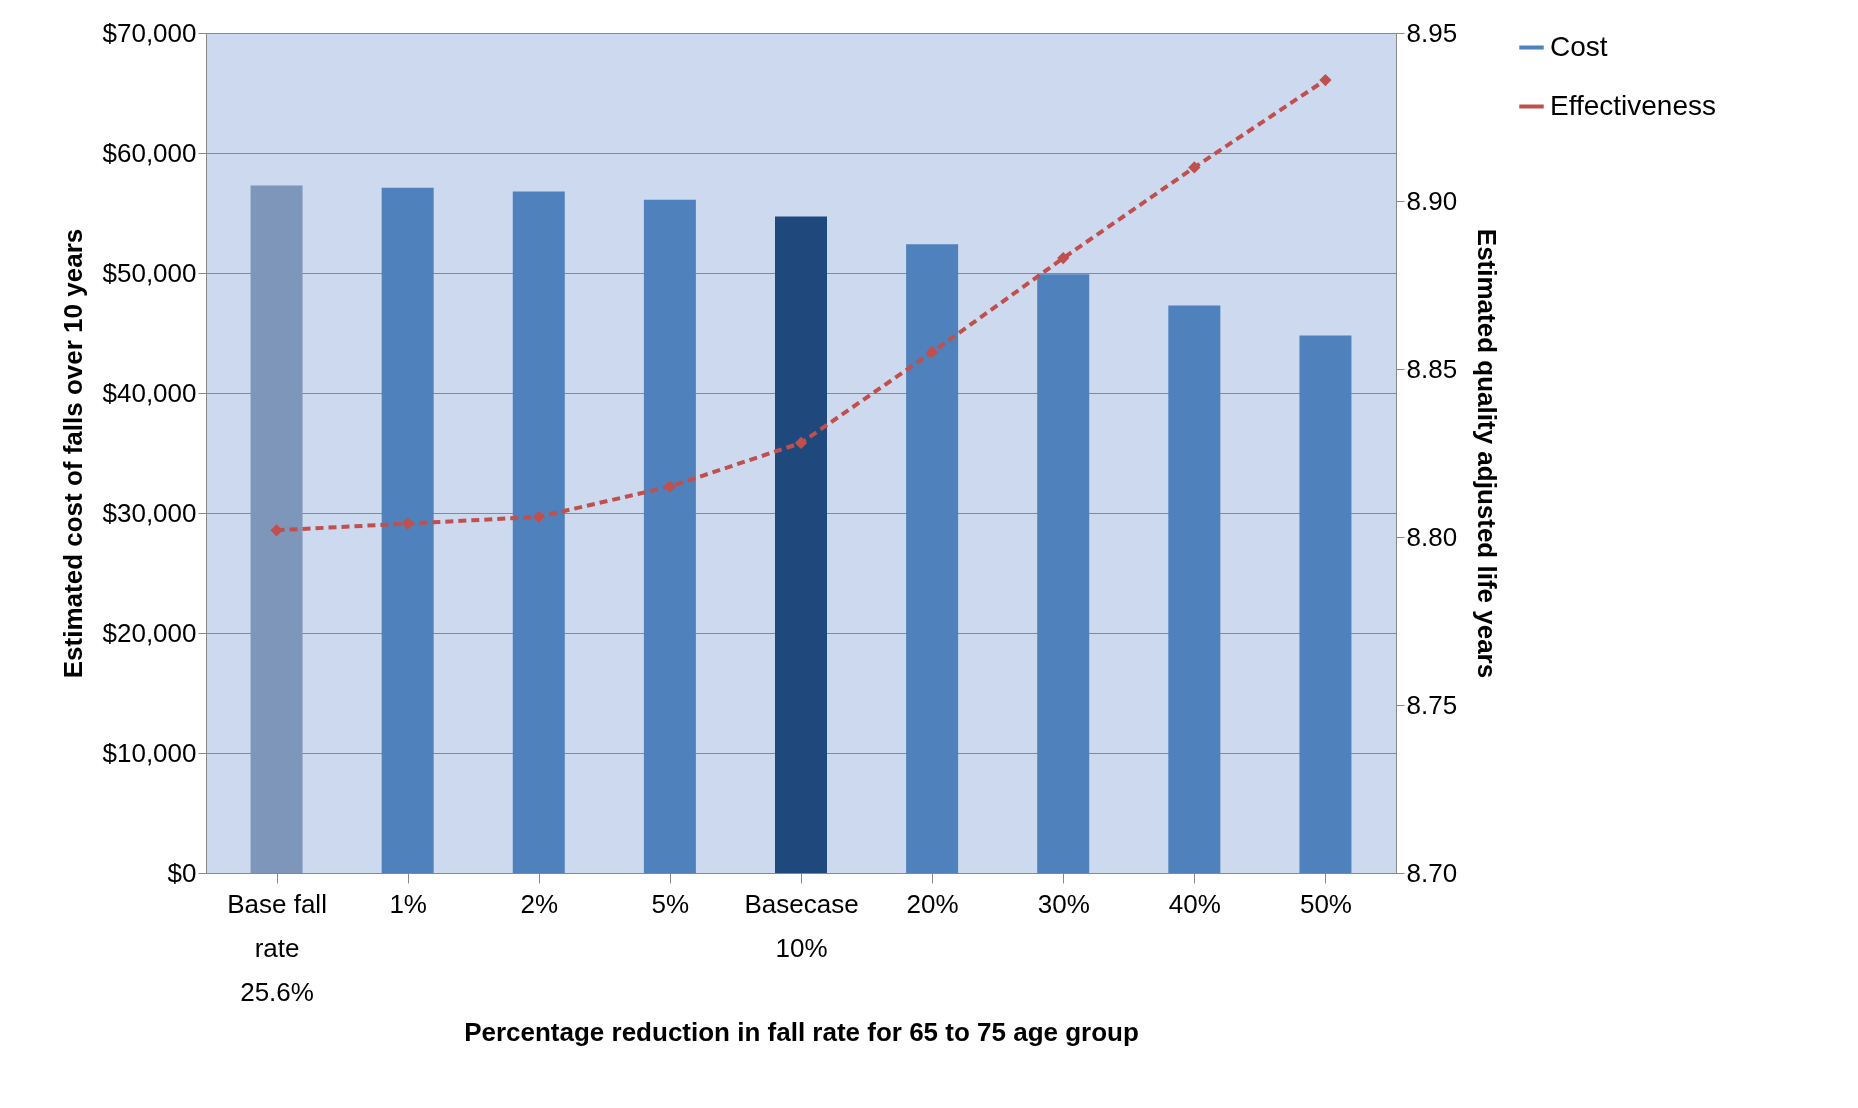 This screenshot has width=1858, height=1108. What do you see at coordinates (149, 32) in the screenshot?
I see `y-tick-label: $70,000` at bounding box center [149, 32].